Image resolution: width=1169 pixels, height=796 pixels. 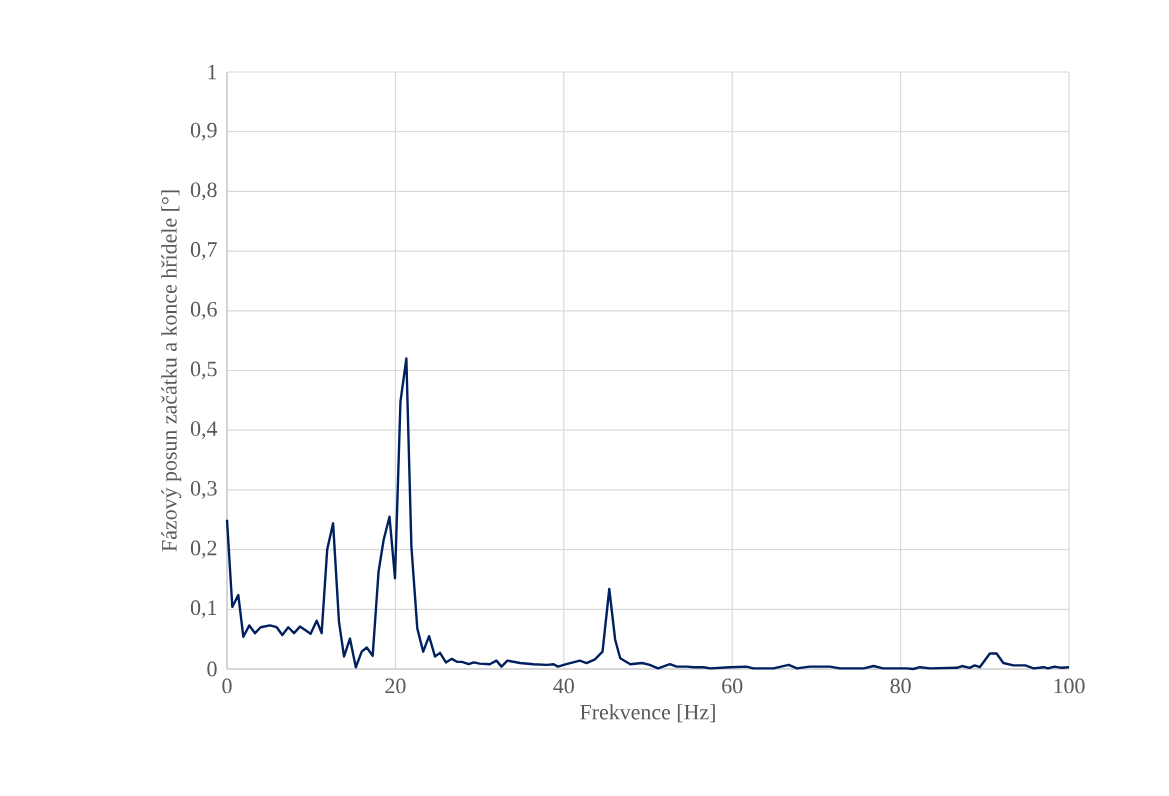 What do you see at coordinates (732, 686) in the screenshot?
I see `x-tick-label: 60` at bounding box center [732, 686].